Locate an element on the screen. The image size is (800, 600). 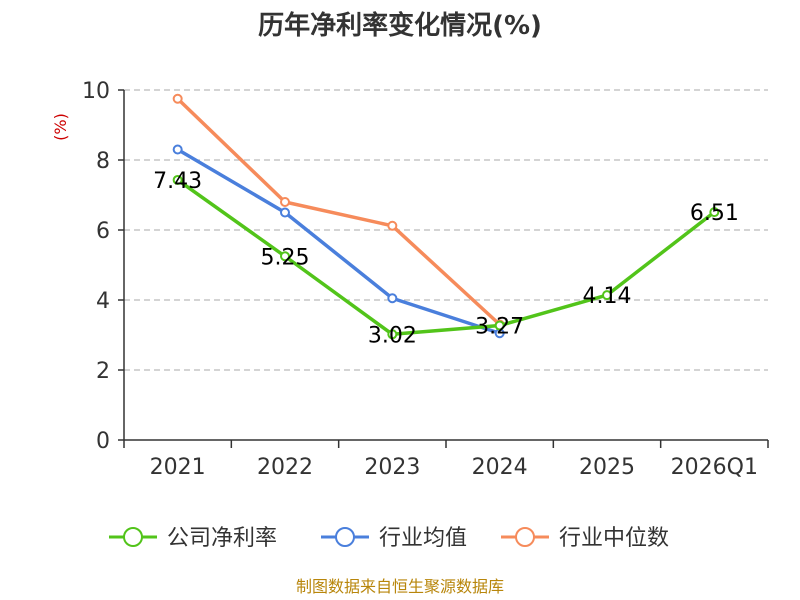
y-tick-label: 8 is located at coordinates (103, 161).